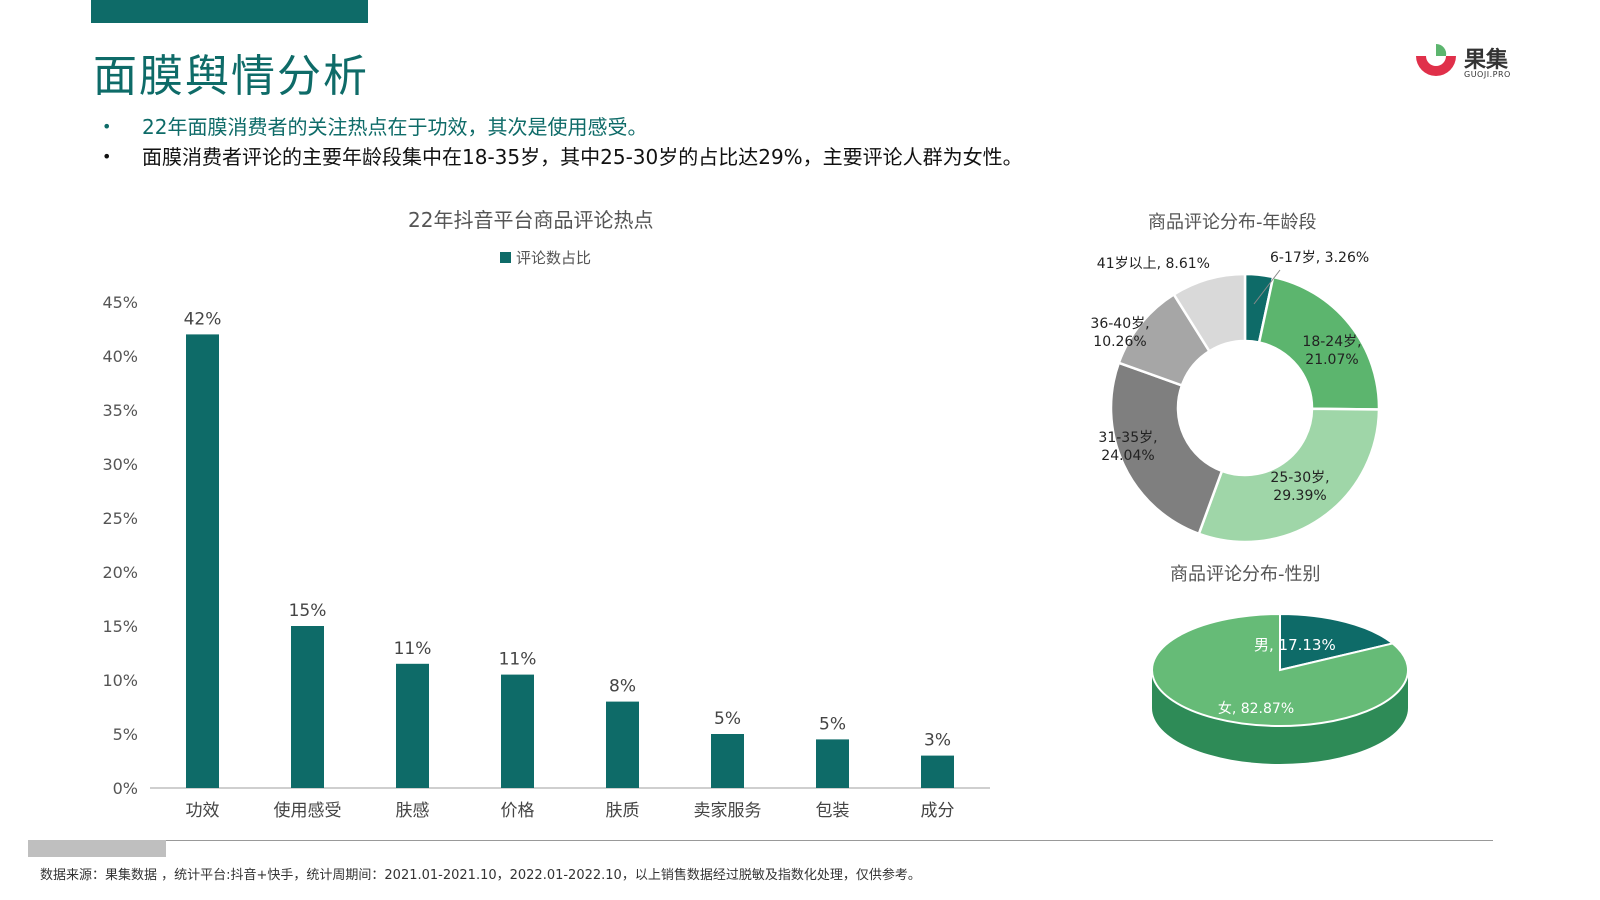 This screenshot has width=1600, height=900. I want to click on x-tick-label: 价格, so click(518, 811).